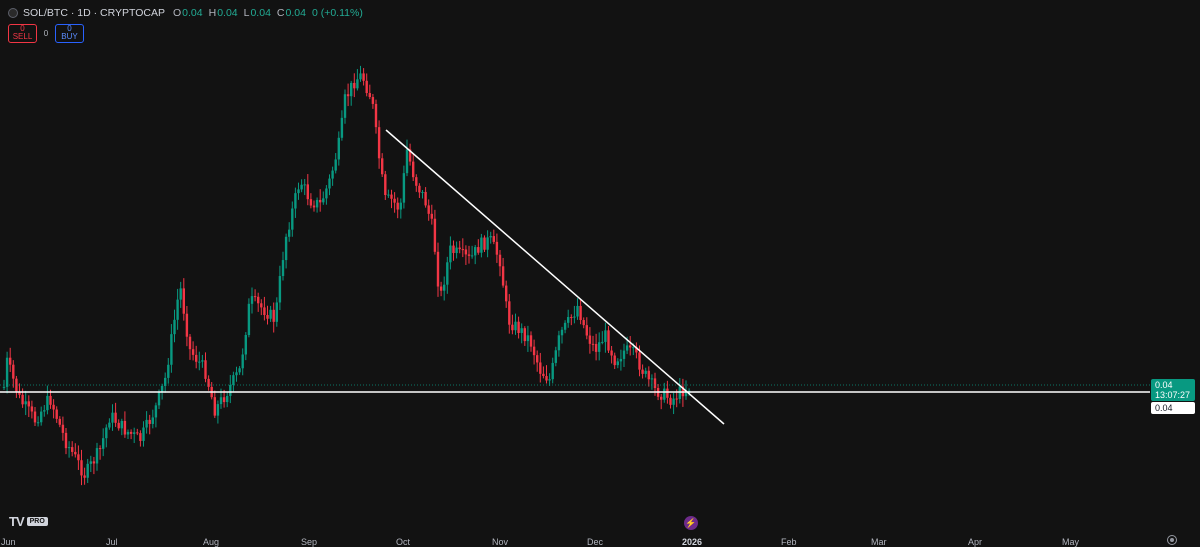 Image resolution: width=1200 pixels, height=547 pixels. I want to click on time-axis-label: Feb, so click(789, 542).